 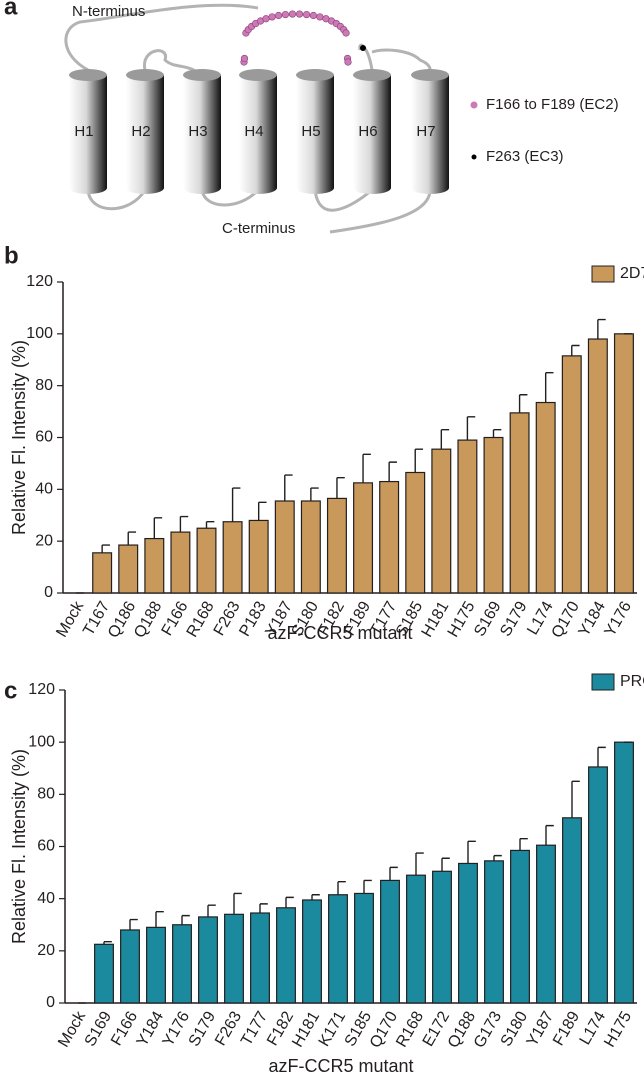 I want to click on y-axis-title: Relative Fl. Intensity (%), so click(x=19, y=846).